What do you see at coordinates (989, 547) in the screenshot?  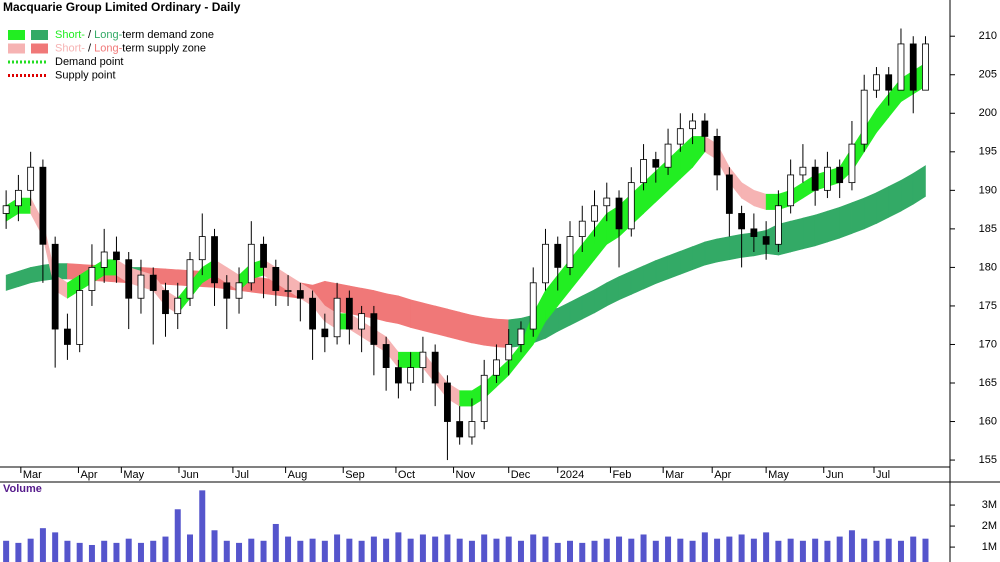 I see `volume-tick-label: 1M` at bounding box center [989, 547].